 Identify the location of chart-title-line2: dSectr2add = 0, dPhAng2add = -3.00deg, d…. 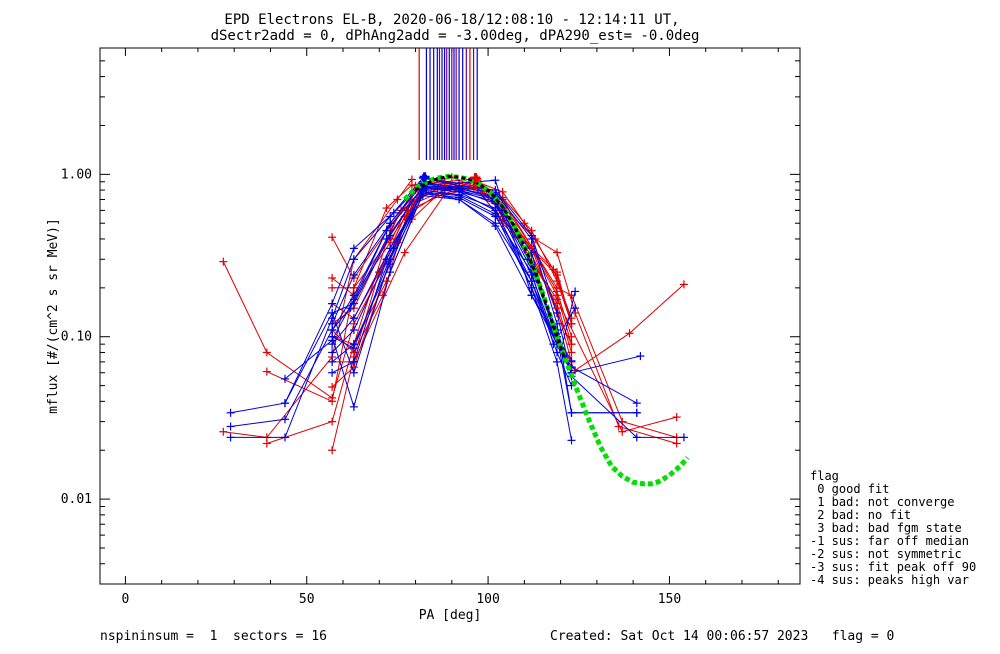
(455, 36).